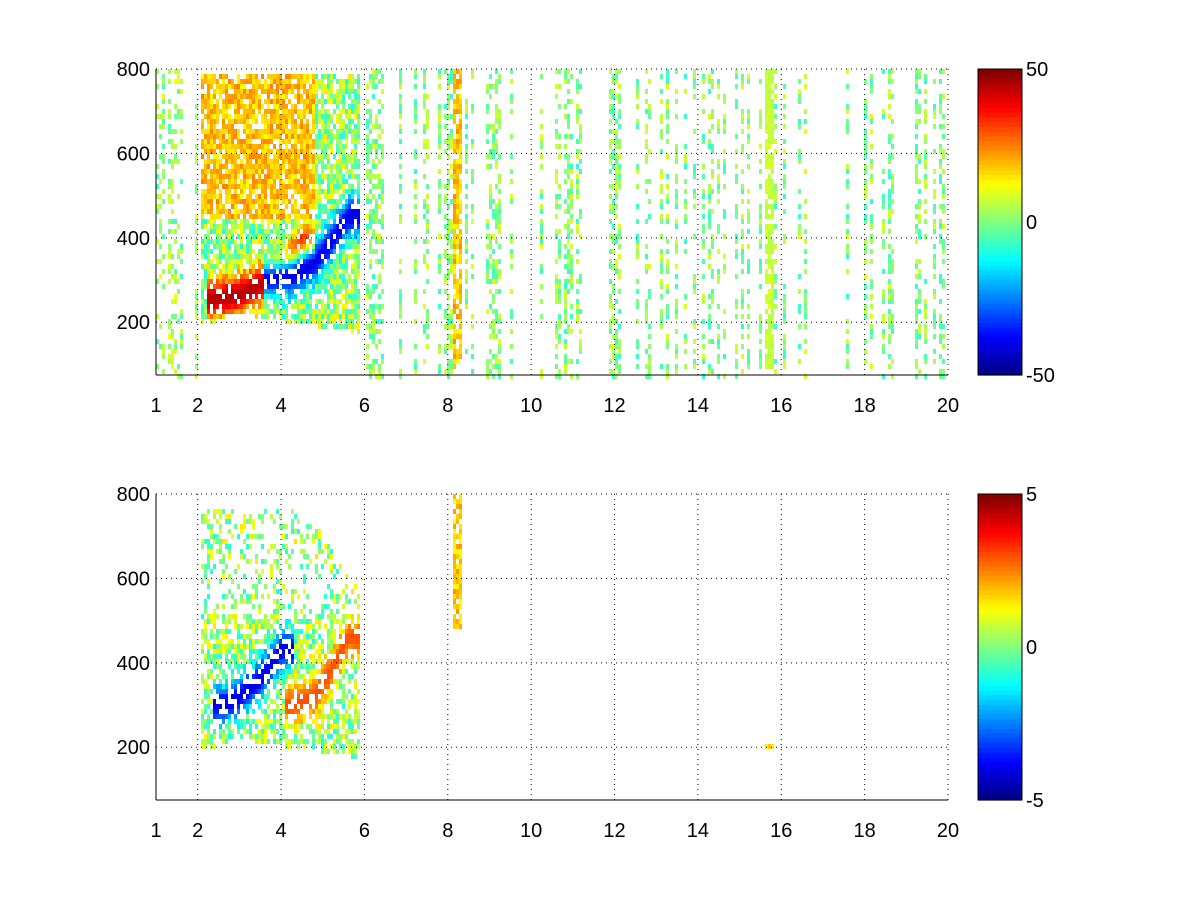 The image size is (1200, 900). What do you see at coordinates (1037, 70) in the screenshot?
I see `colorbar-tick-label: 50` at bounding box center [1037, 70].